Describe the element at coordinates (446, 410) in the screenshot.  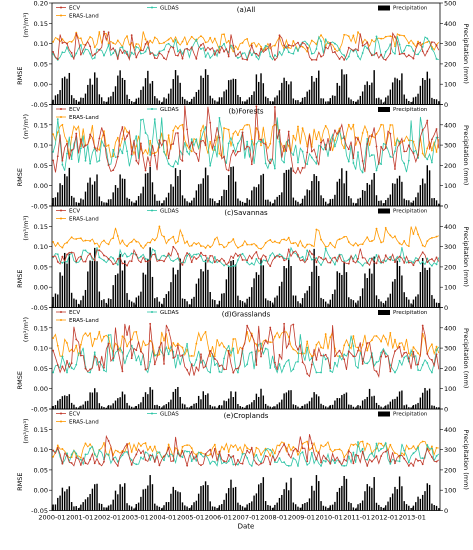
I see `y2-tick-label: 0` at that location.